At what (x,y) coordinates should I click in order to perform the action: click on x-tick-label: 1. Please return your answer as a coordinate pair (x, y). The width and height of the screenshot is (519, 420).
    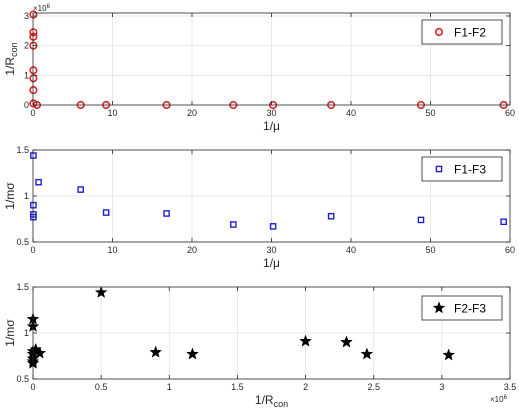
    Looking at the image, I should click on (169, 387).